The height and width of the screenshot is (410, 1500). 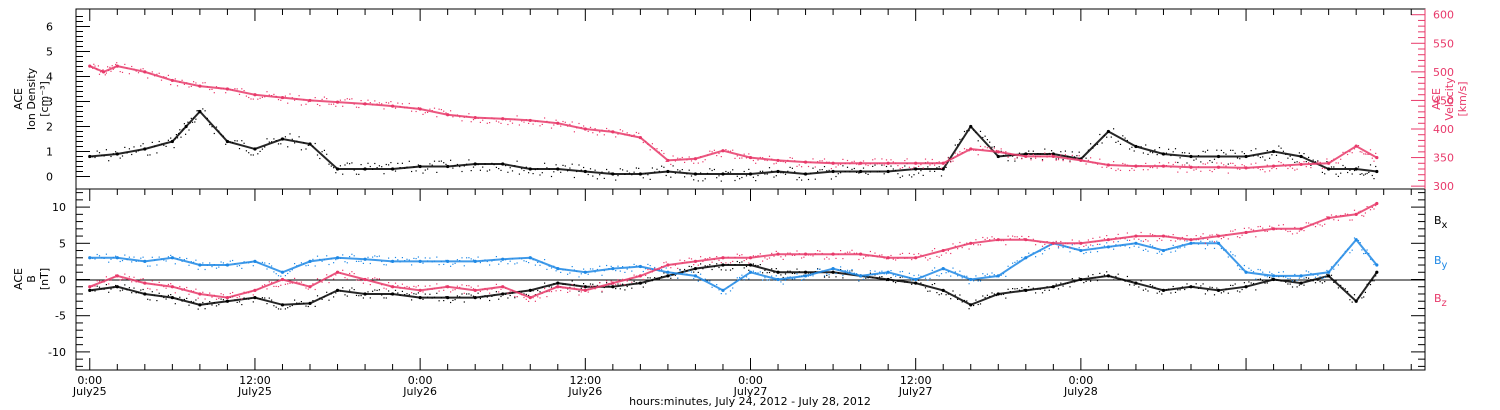 I want to click on field-label-line3: [nT], so click(x=44, y=279).